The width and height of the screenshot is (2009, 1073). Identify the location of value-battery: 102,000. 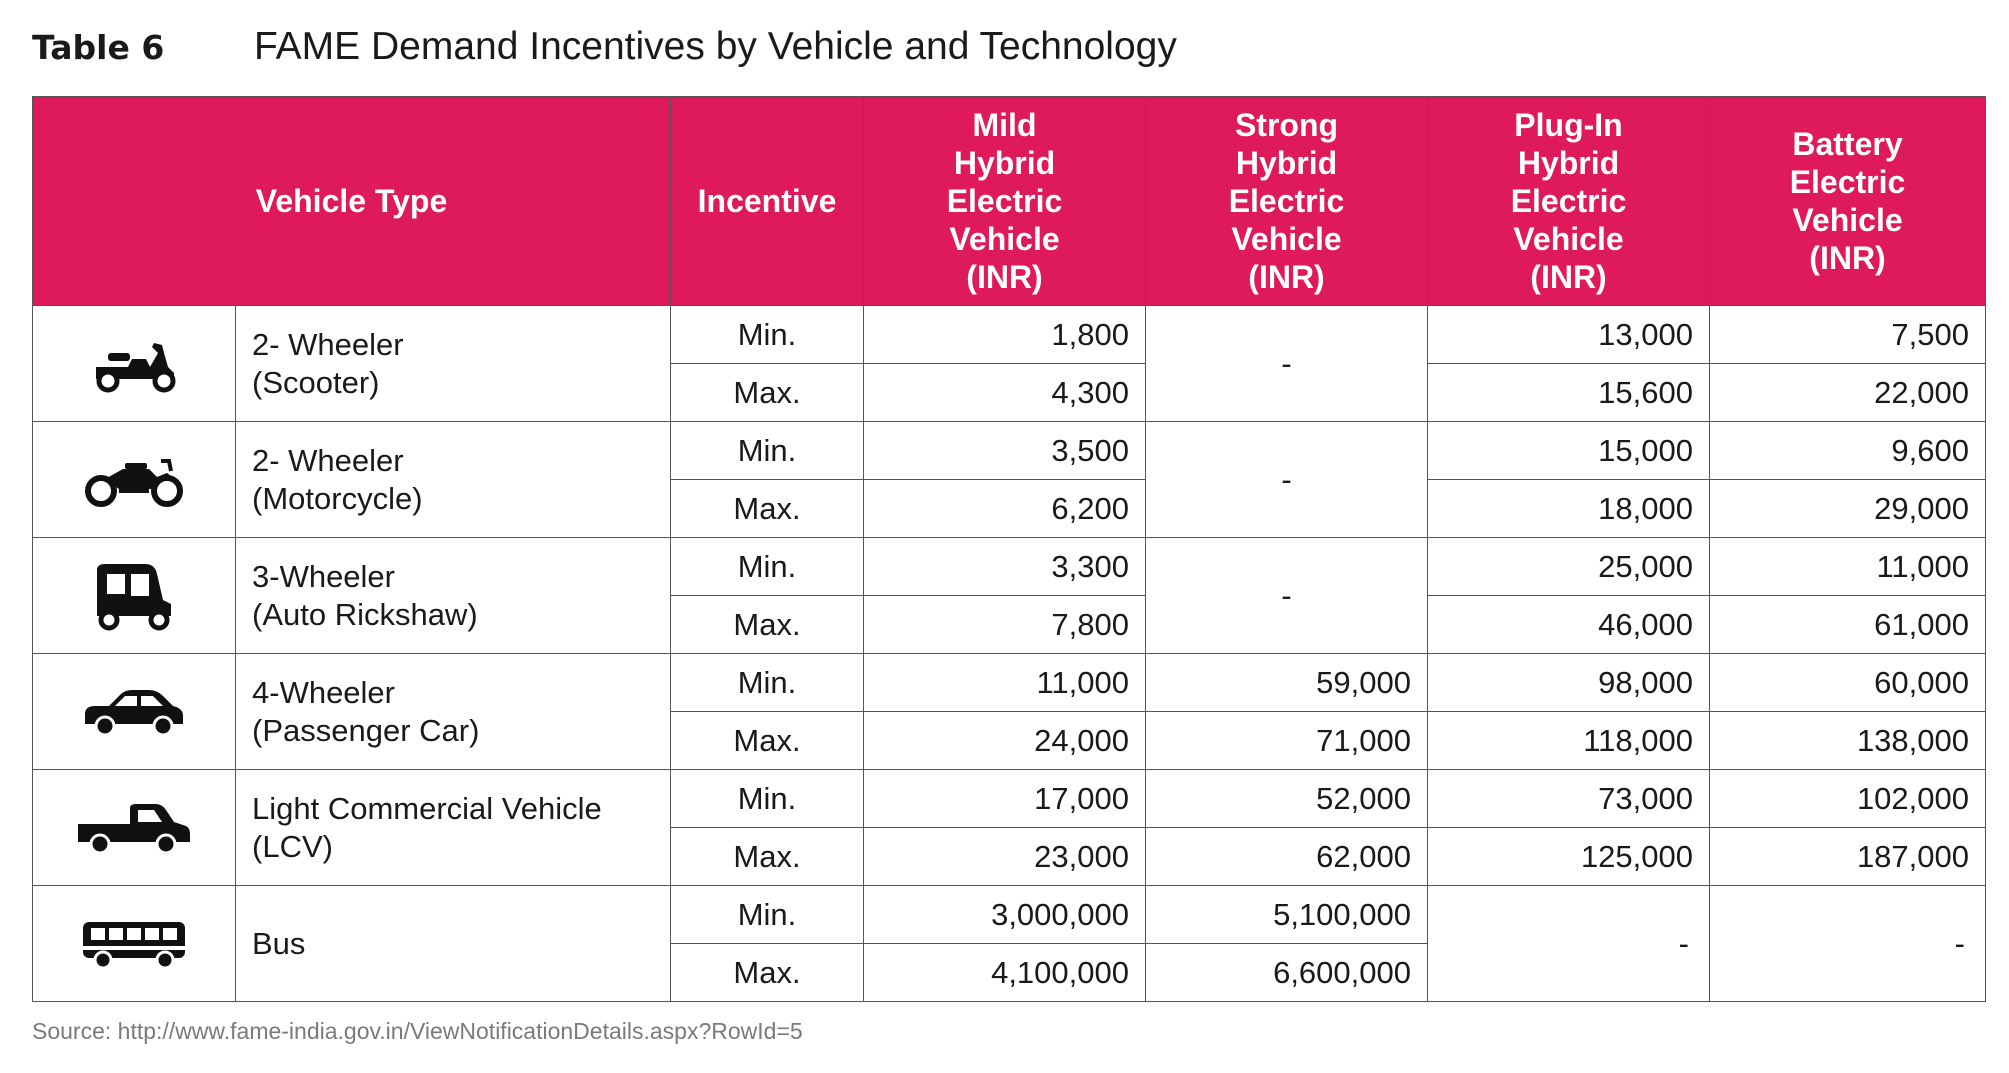
(1847, 798).